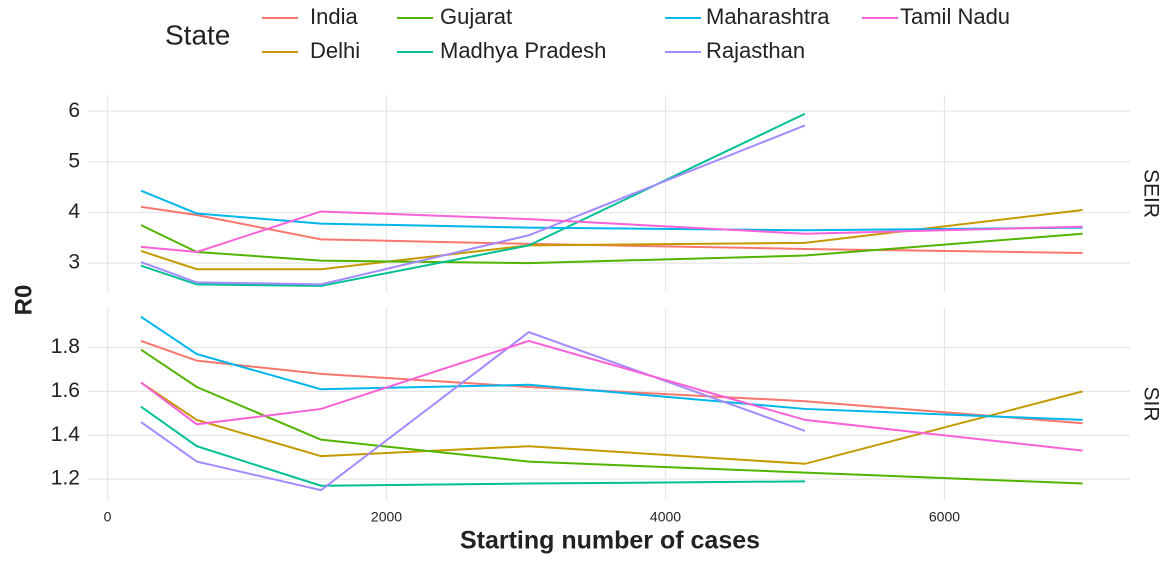 The height and width of the screenshot is (561, 1171). Describe the element at coordinates (523, 50) in the screenshot. I see `legend-label: Madhya Pradesh` at that location.